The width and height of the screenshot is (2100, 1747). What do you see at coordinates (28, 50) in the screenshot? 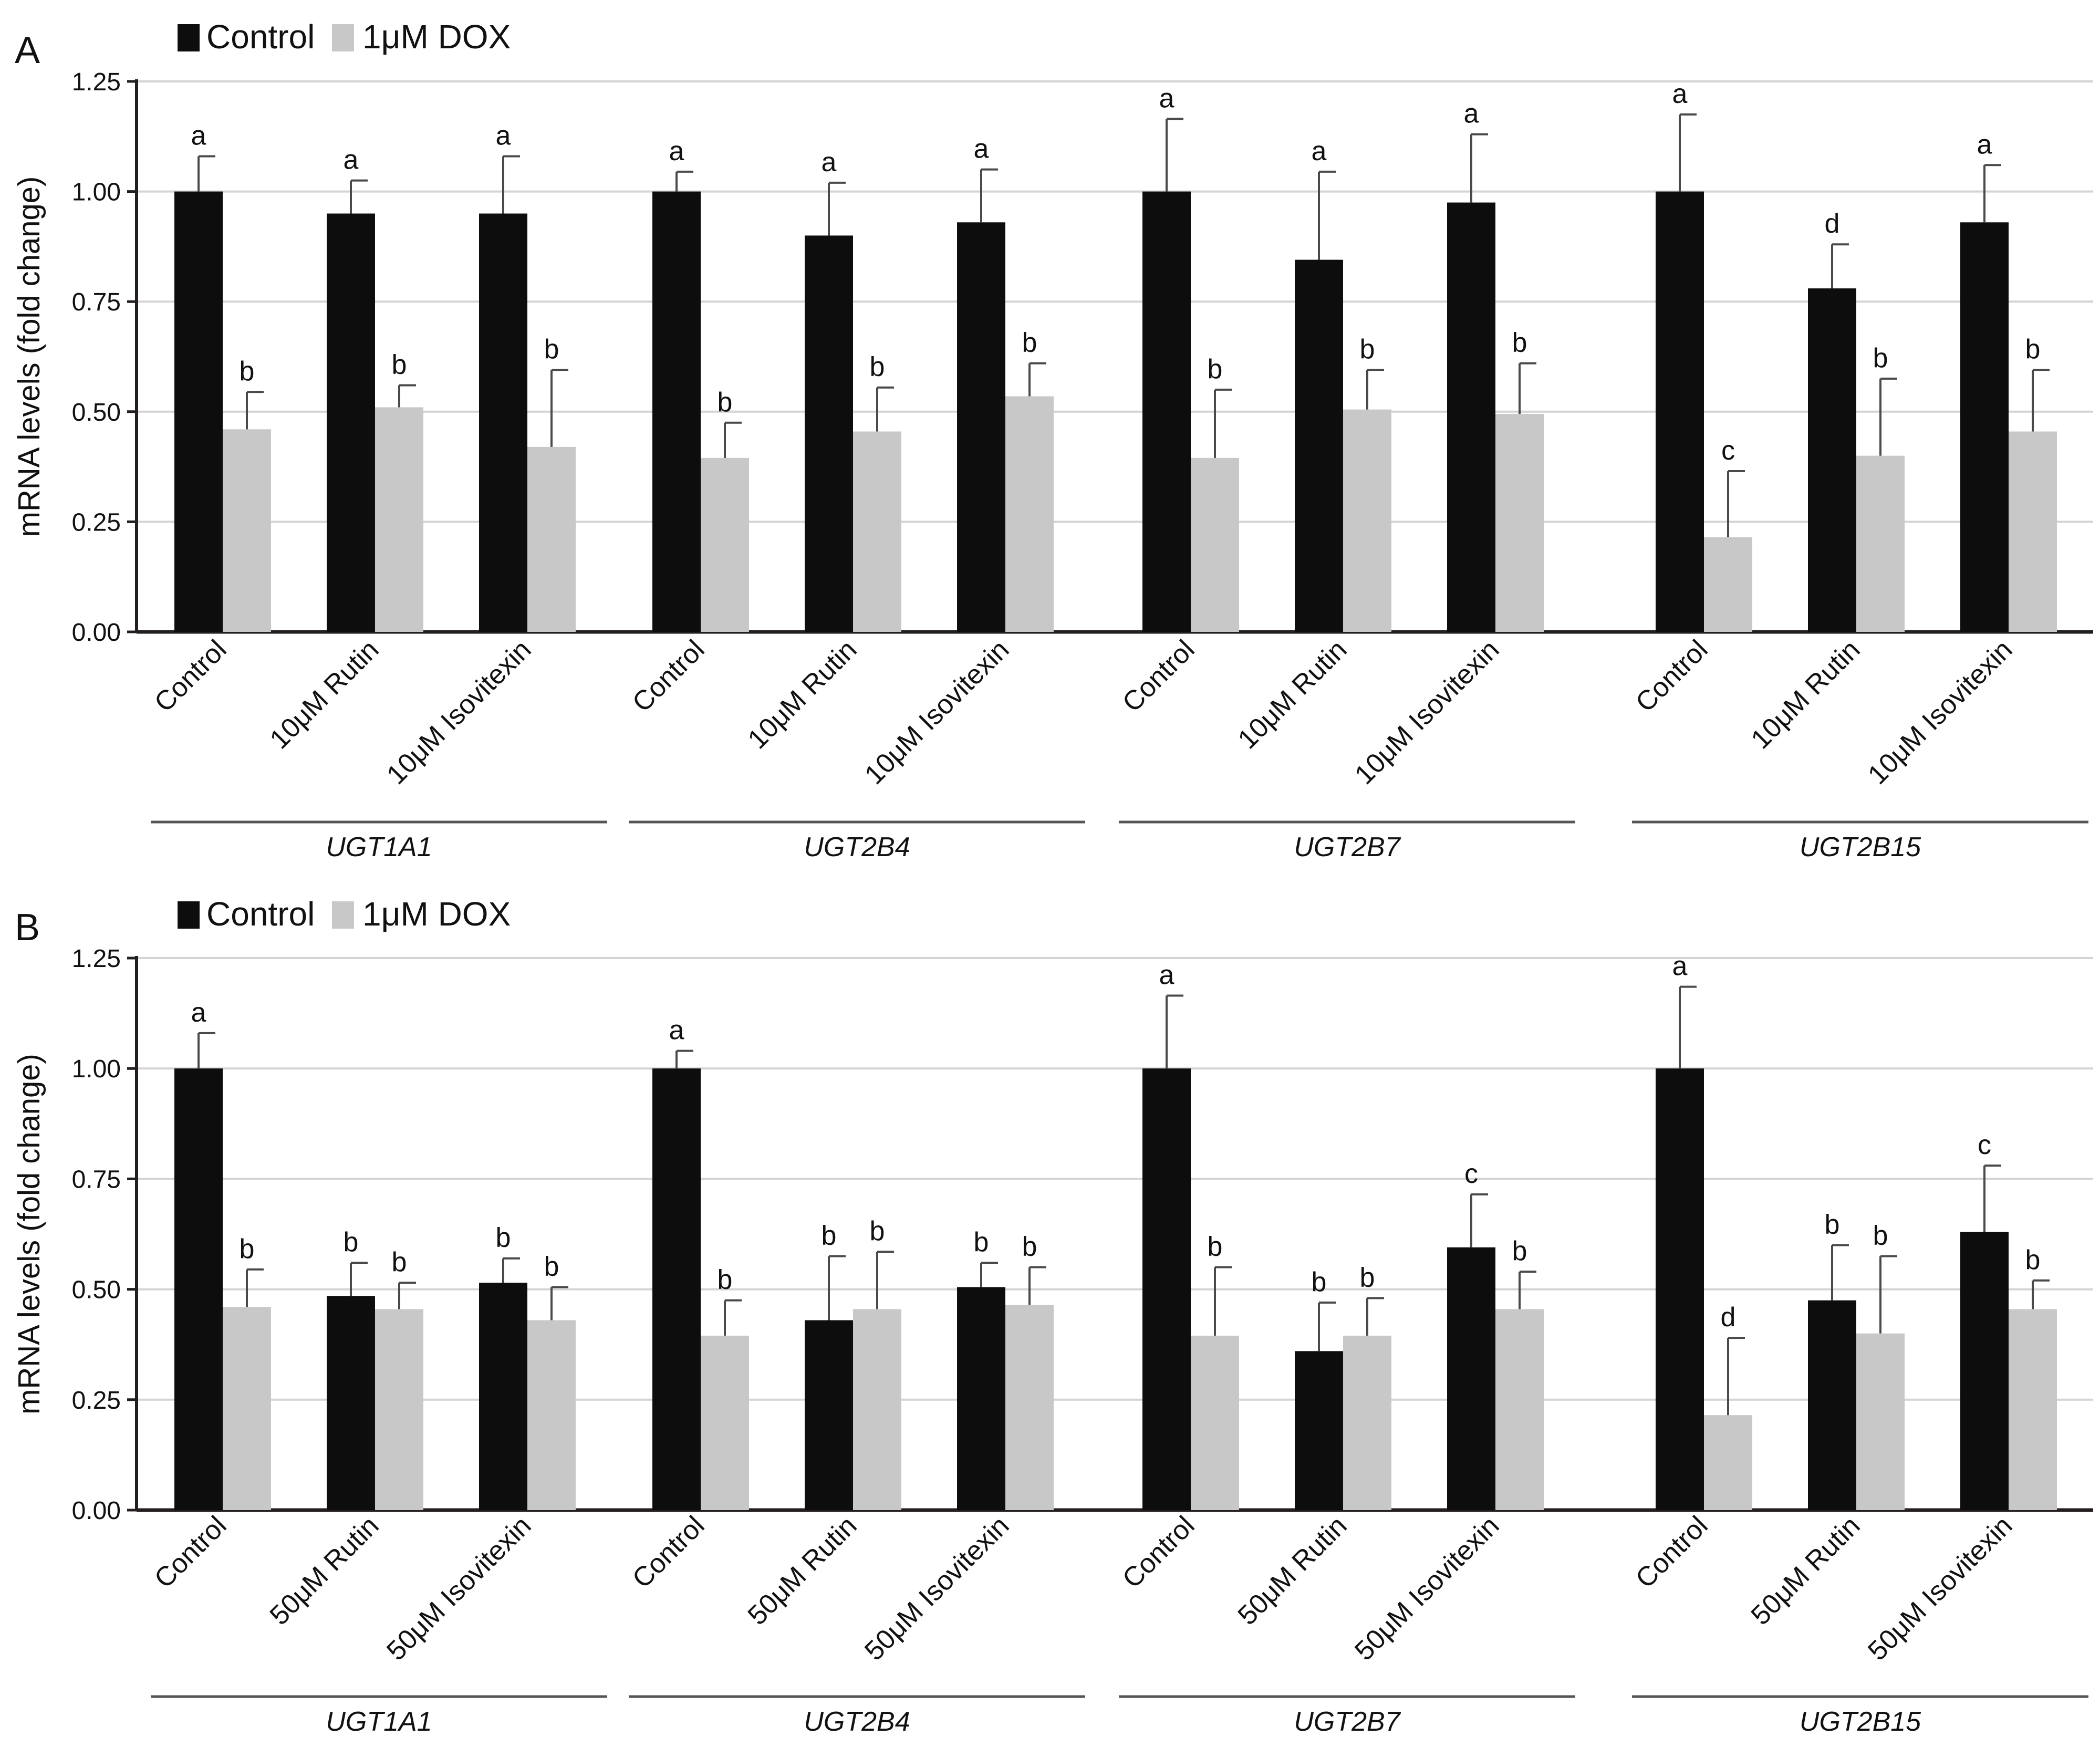
I see `panel-letter: A` at bounding box center [28, 50].